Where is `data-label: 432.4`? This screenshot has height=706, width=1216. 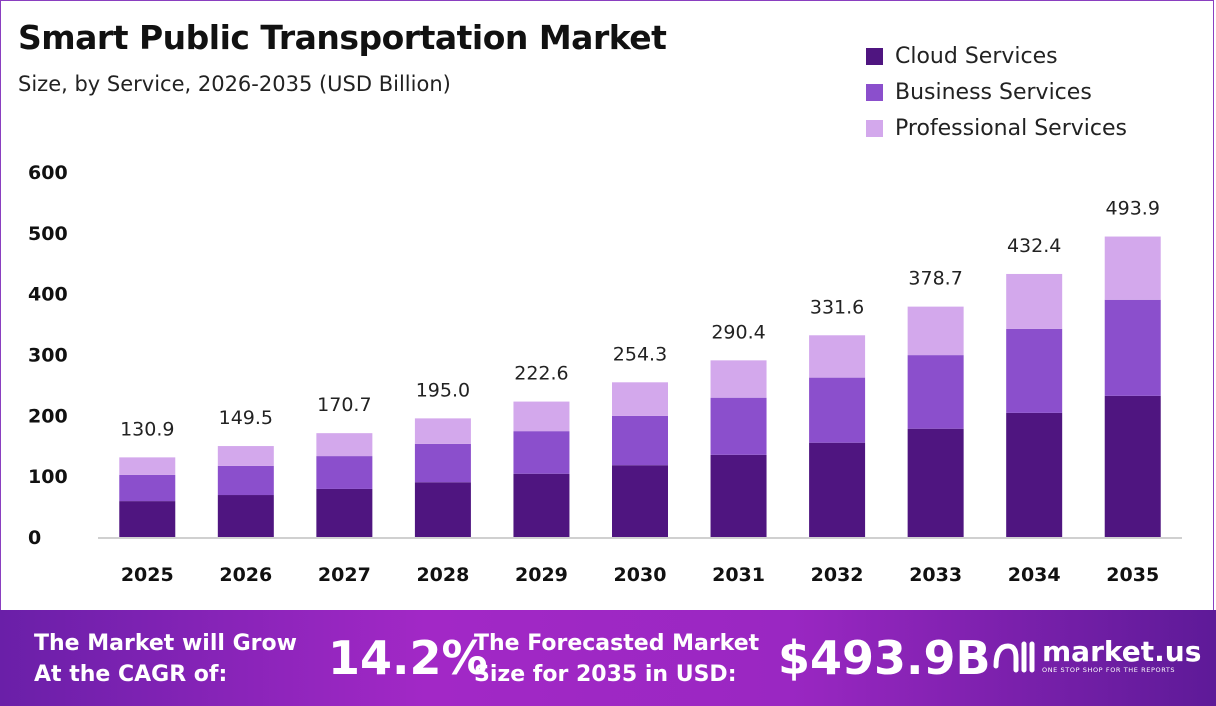 data-label: 432.4 is located at coordinates (1034, 246).